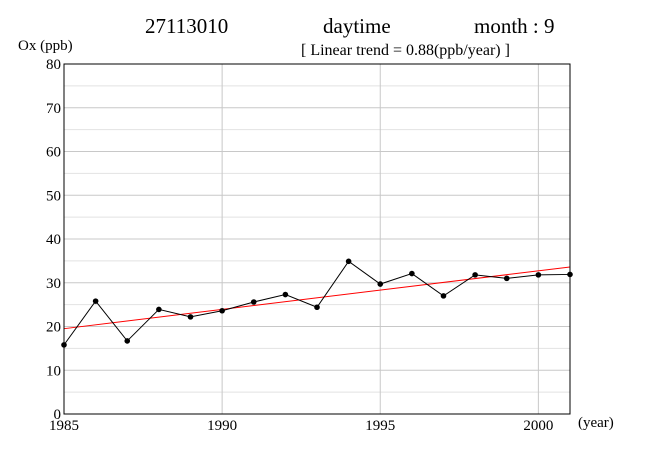 Image resolution: width=650 pixels, height=459 pixels. What do you see at coordinates (53, 284) in the screenshot?
I see `y-tick-label: 30` at bounding box center [53, 284].